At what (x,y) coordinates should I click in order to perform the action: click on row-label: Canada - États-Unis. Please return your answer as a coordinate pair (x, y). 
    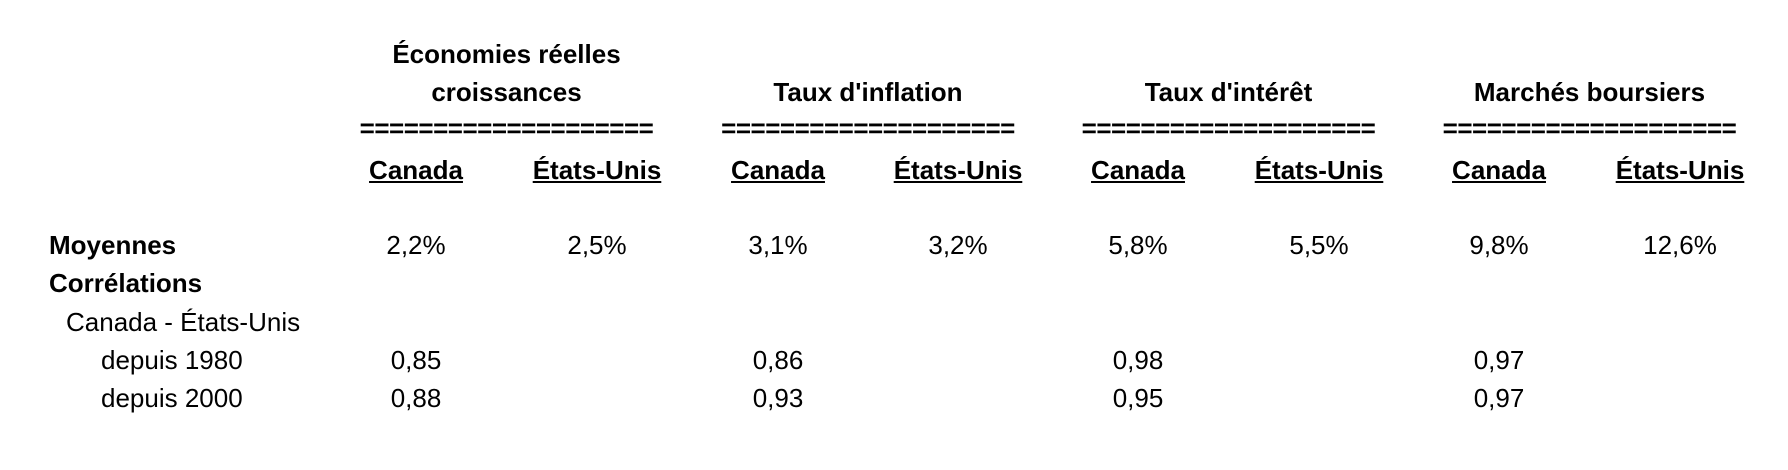
    Looking at the image, I should click on (183, 322).